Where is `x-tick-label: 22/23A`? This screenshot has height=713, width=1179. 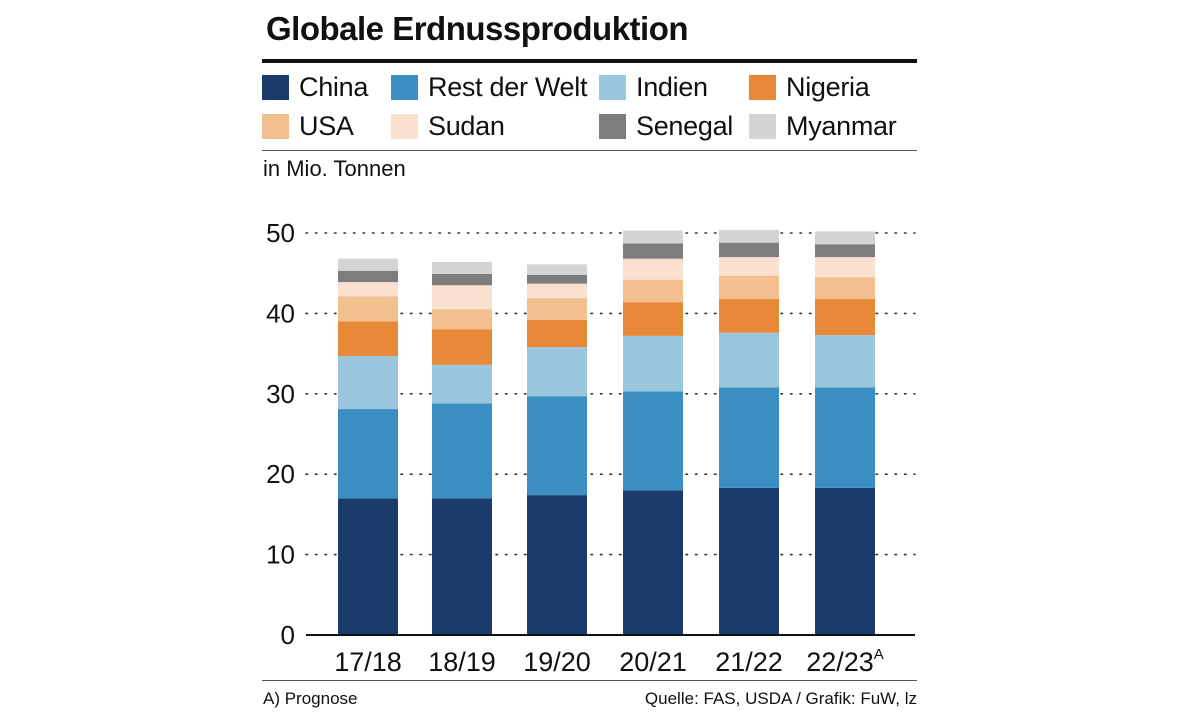 x-tick-label: 22/23A is located at coordinates (845, 661).